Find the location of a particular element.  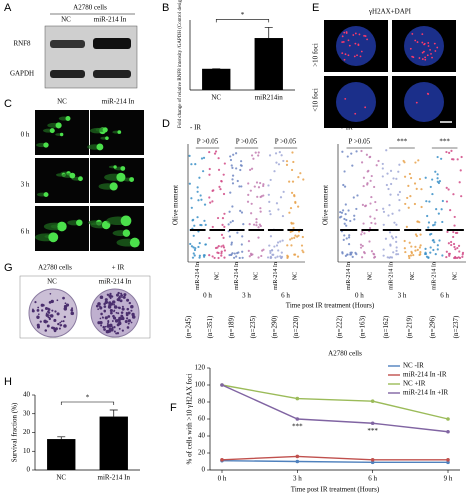

annotation: *** is located at coordinates (297, 427).